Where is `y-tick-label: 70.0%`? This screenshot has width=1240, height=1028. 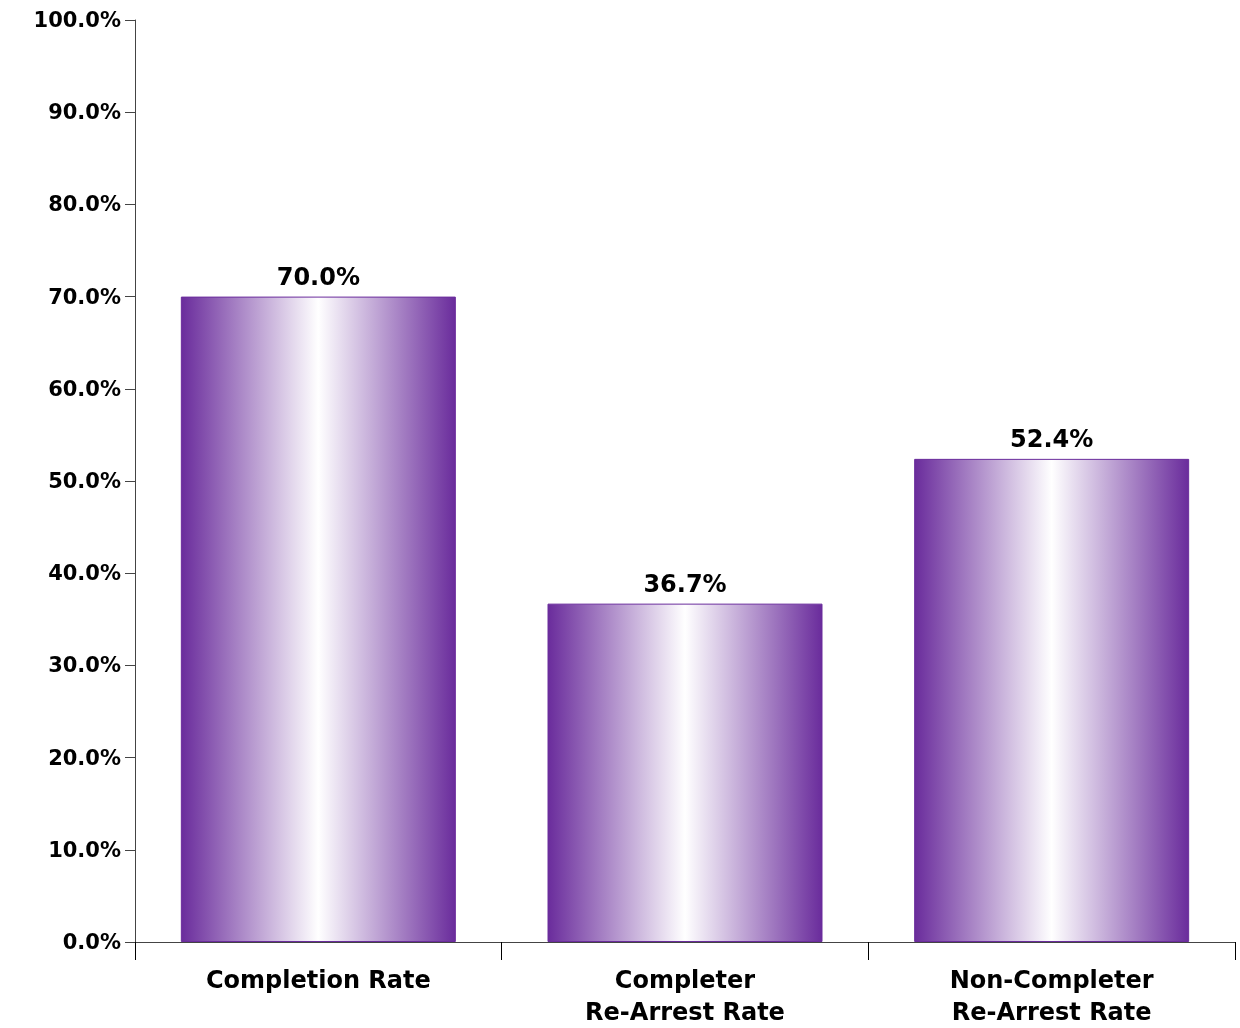
y-tick-label: 70.0% is located at coordinates (84, 296).